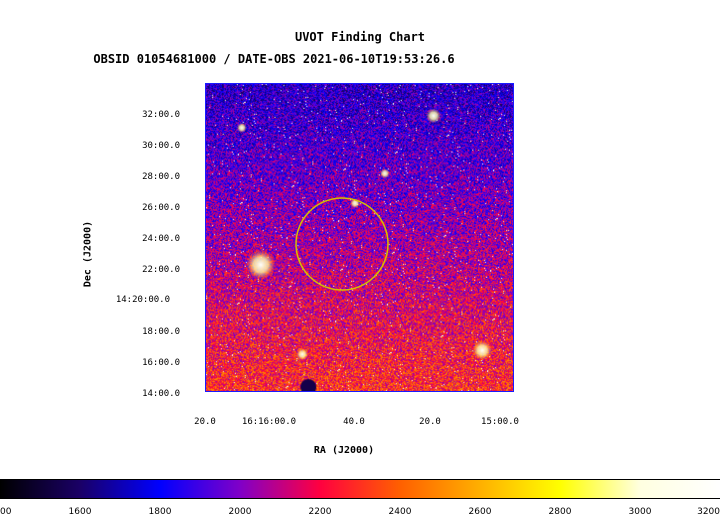 The image size is (720, 521). What do you see at coordinates (400, 512) in the screenshot?
I see `colorbar-tick: 2400` at bounding box center [400, 512].